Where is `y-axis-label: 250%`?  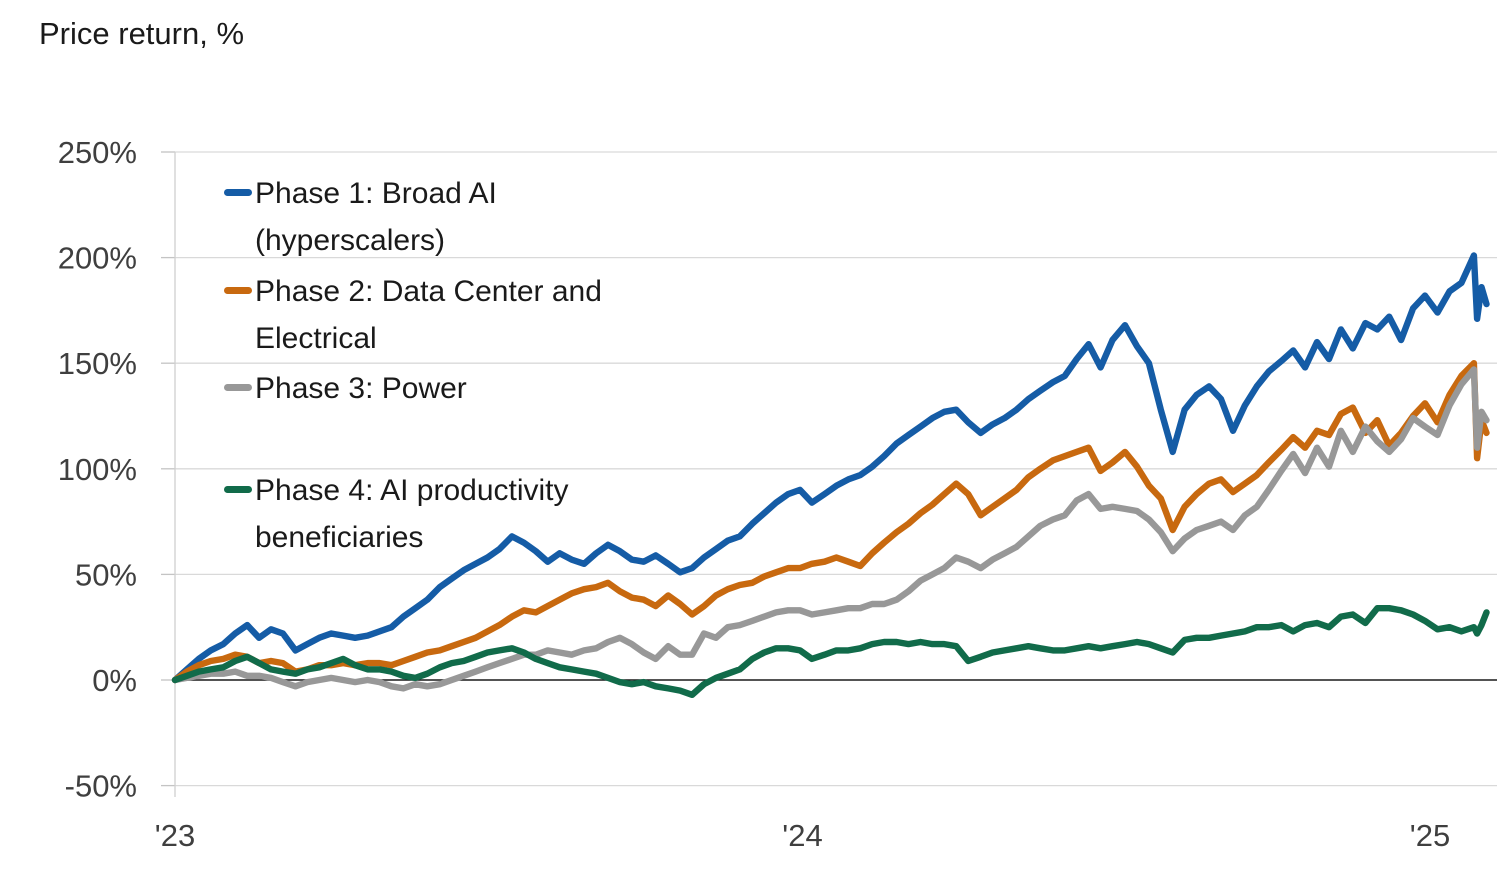 y-axis-label: 250% is located at coordinates (97, 152).